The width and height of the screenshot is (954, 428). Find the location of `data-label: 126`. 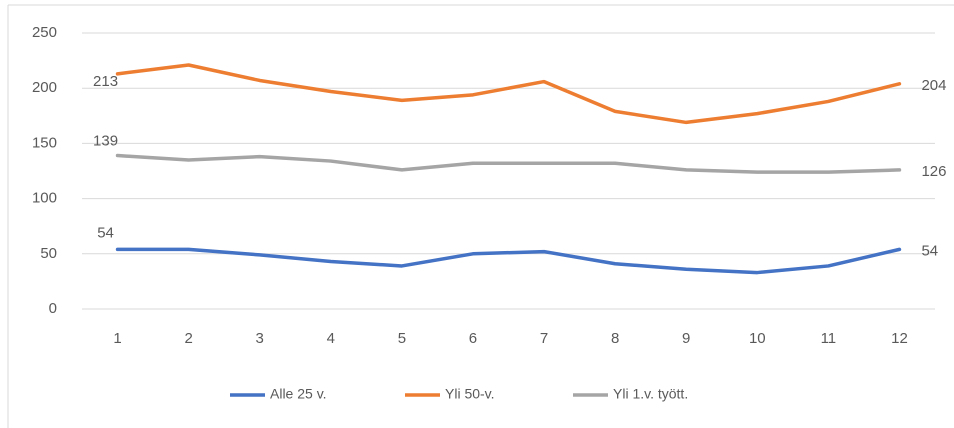

data-label: 126 is located at coordinates (933, 171).